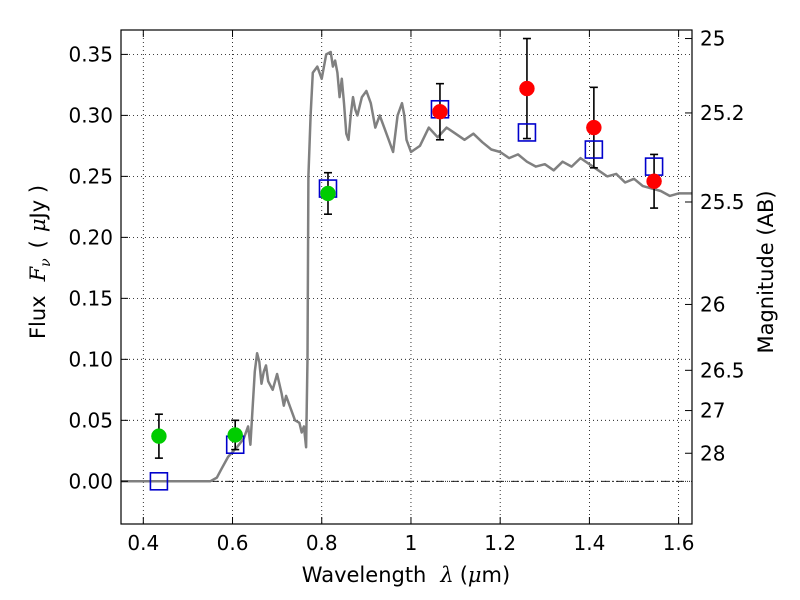 Image resolution: width=800 pixels, height=600 pixels. What do you see at coordinates (722, 202) in the screenshot?
I see `y2-tick-label: 25.5` at bounding box center [722, 202].